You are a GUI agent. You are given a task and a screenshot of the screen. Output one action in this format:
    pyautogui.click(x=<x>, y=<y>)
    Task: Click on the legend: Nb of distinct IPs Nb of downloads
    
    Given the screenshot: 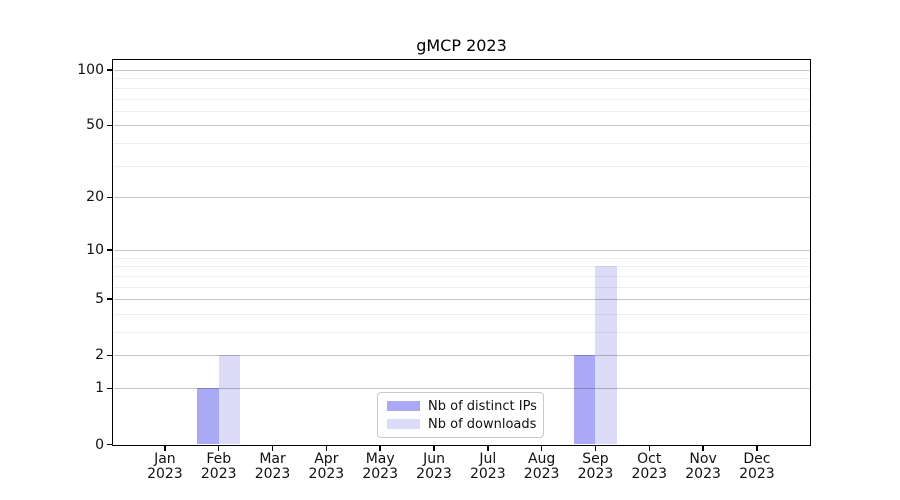 What is the action you would take?
    pyautogui.click(x=460, y=415)
    